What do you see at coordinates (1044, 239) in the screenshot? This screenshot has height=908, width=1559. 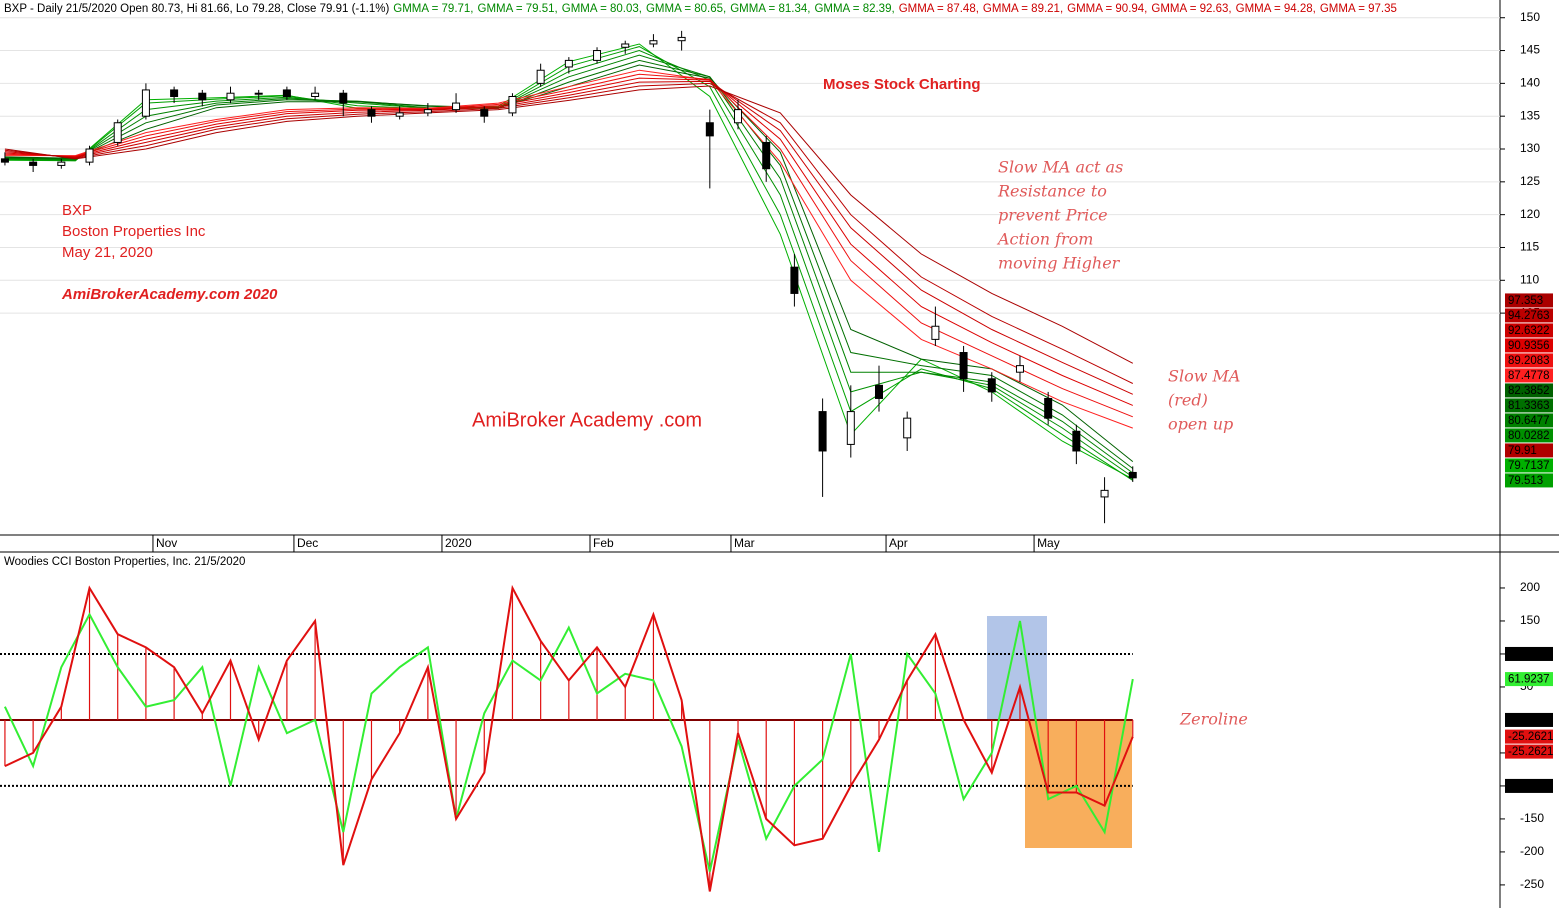 I see `annotation: Action from` at bounding box center [1044, 239].